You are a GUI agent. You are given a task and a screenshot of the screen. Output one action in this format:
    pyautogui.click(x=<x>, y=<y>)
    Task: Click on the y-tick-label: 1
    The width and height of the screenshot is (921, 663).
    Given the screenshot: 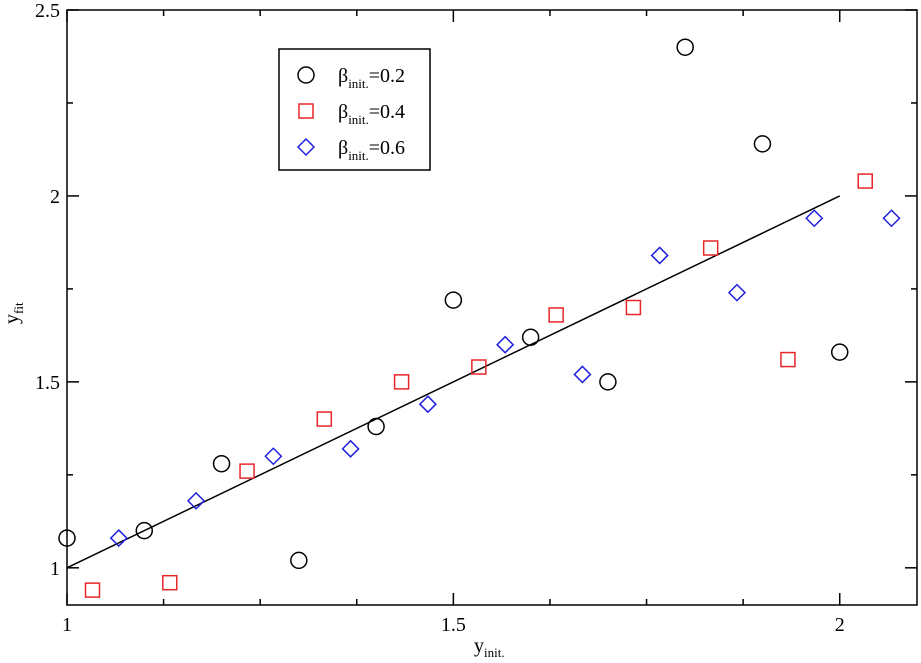 What is the action you would take?
    pyautogui.click(x=55, y=569)
    